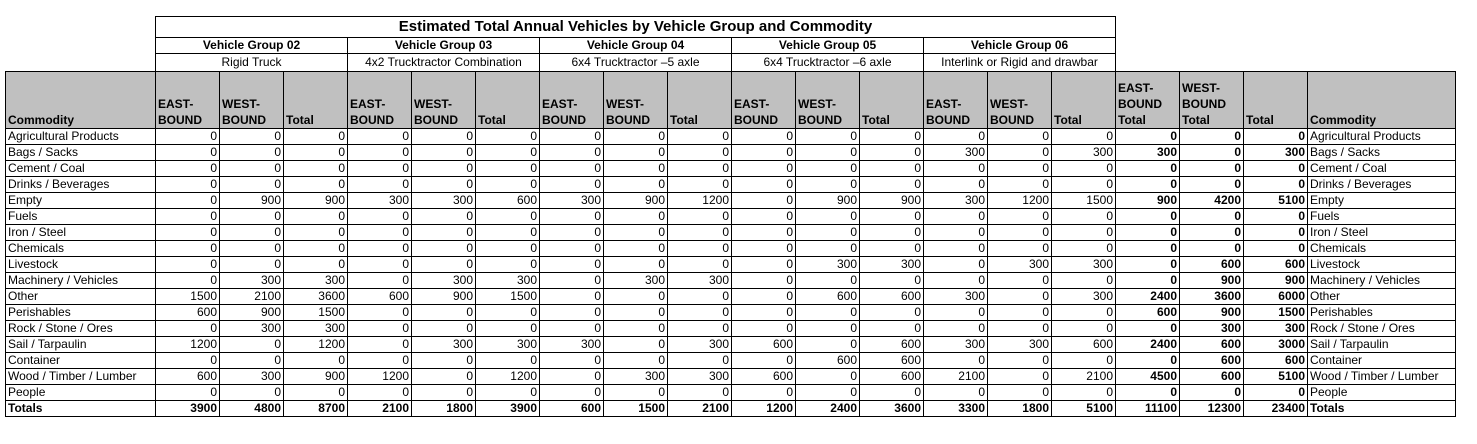 This screenshot has height=444, width=1477. I want to click on commodity-cell: Rock / Stone / Ores, so click(80, 328).